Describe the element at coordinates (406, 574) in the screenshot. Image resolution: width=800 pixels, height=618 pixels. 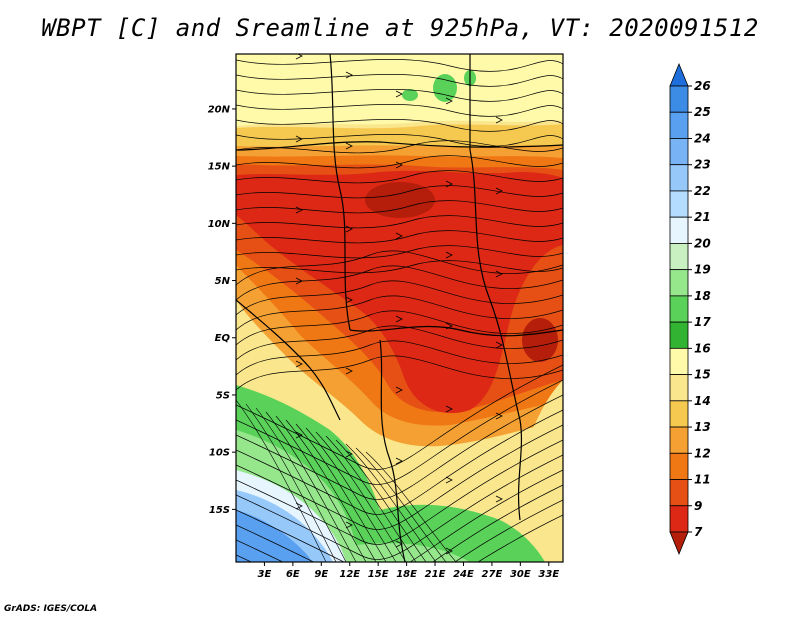
I see `lon-label: 18E` at that location.